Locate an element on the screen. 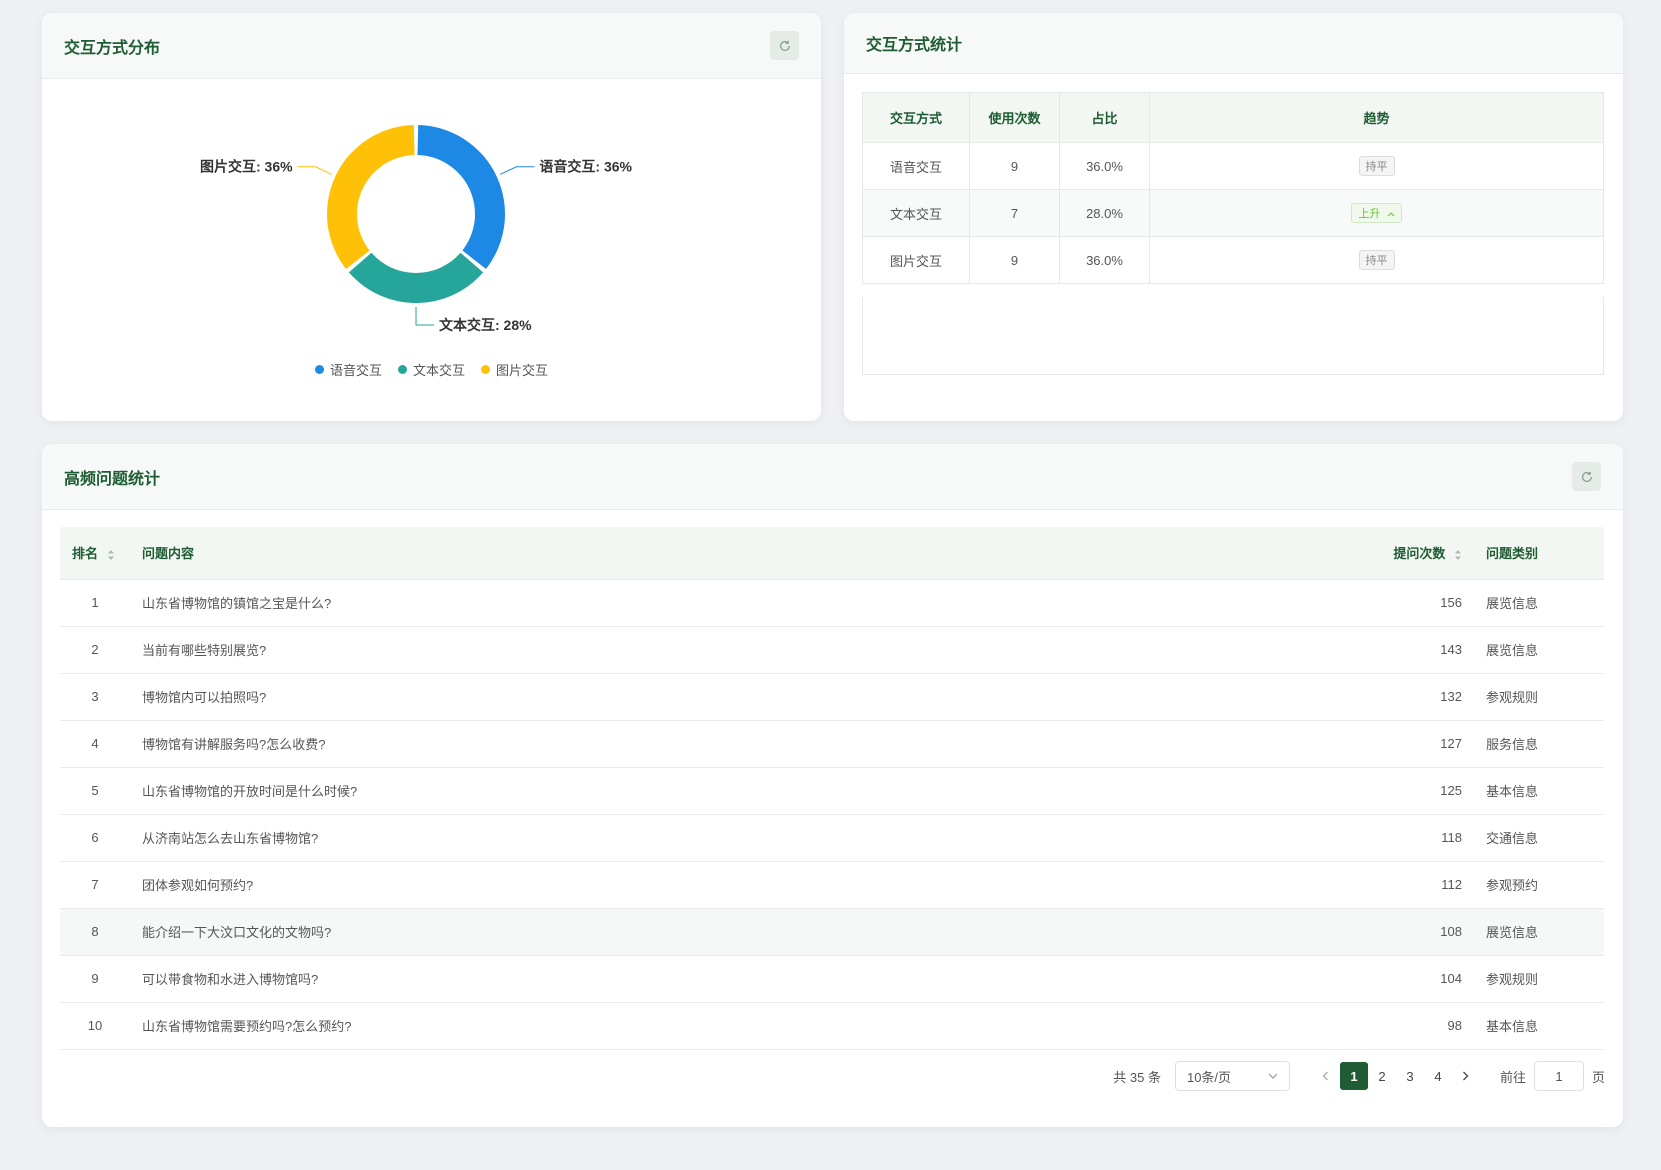 This screenshot has width=1661, height=1170. stats-table-empty-area is located at coordinates (1233, 336).